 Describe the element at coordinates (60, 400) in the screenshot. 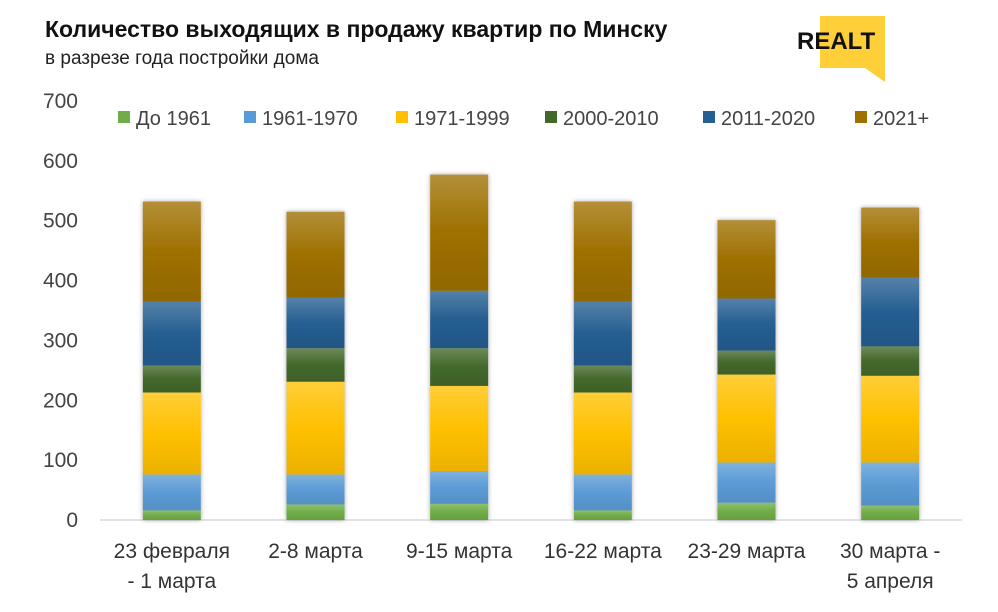

I see `y-tick-label: 200` at that location.